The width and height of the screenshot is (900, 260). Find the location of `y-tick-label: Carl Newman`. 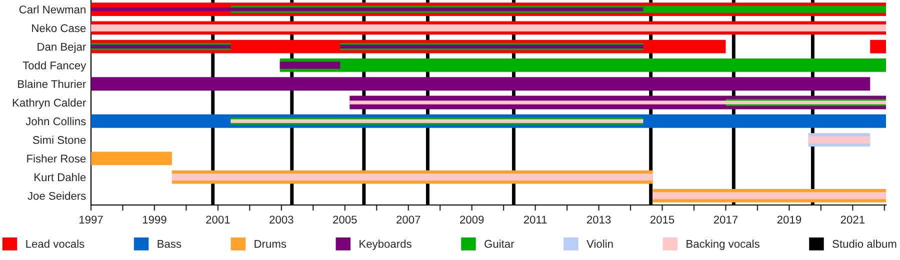

y-tick-label: Carl Newman is located at coordinates (52, 9).